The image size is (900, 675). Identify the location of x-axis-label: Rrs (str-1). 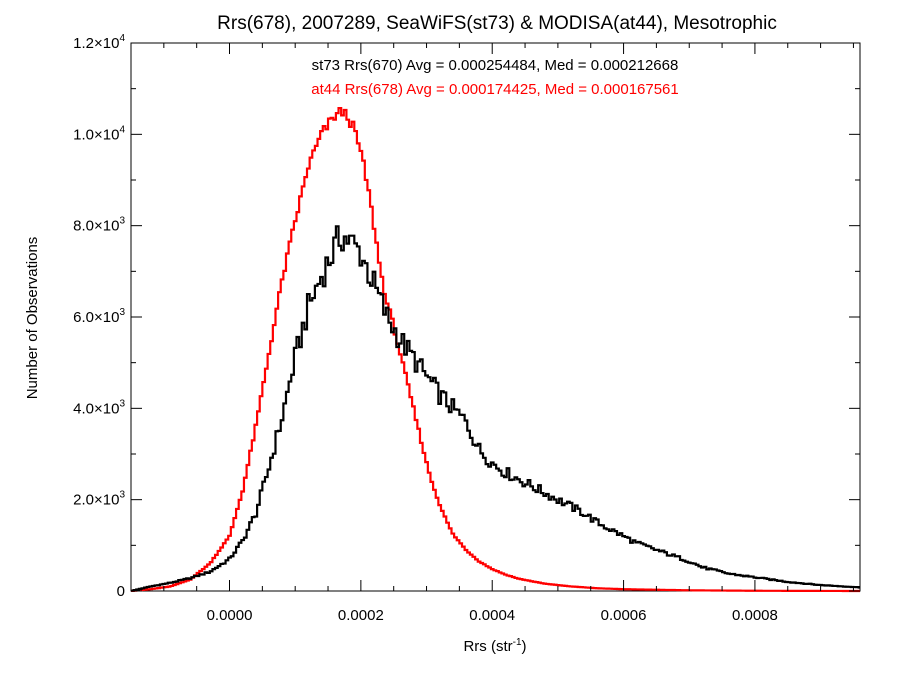
(494, 646).